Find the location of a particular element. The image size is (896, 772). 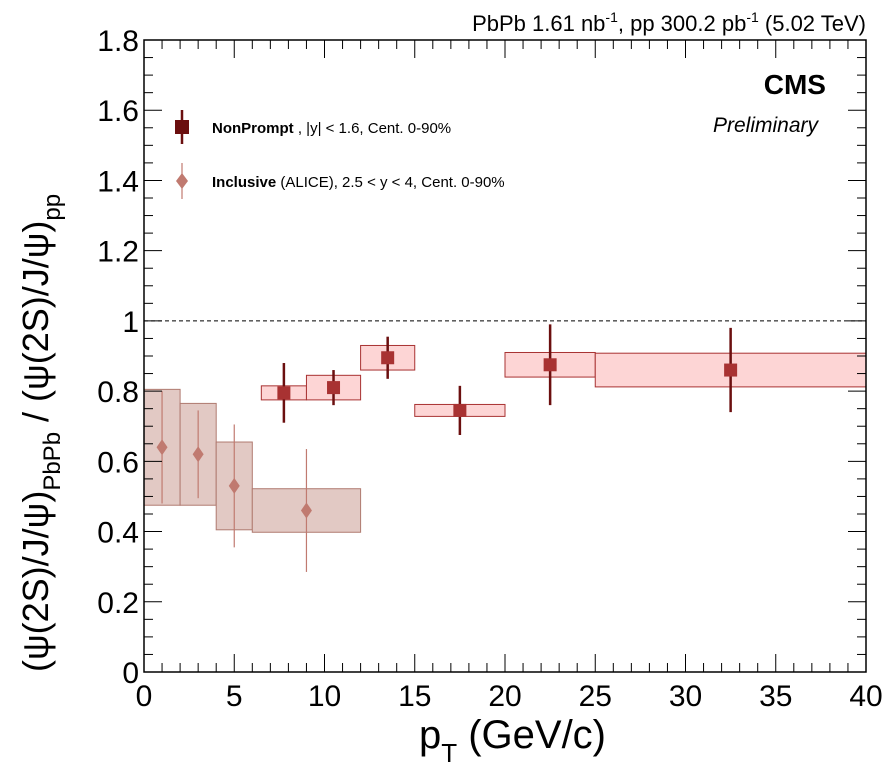

y-tick-label: 0 is located at coordinates (130, 673).